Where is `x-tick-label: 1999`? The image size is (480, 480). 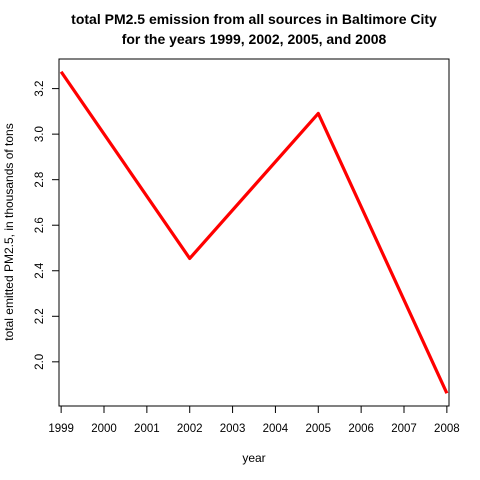
x-tick-label: 1999 is located at coordinates (61, 429).